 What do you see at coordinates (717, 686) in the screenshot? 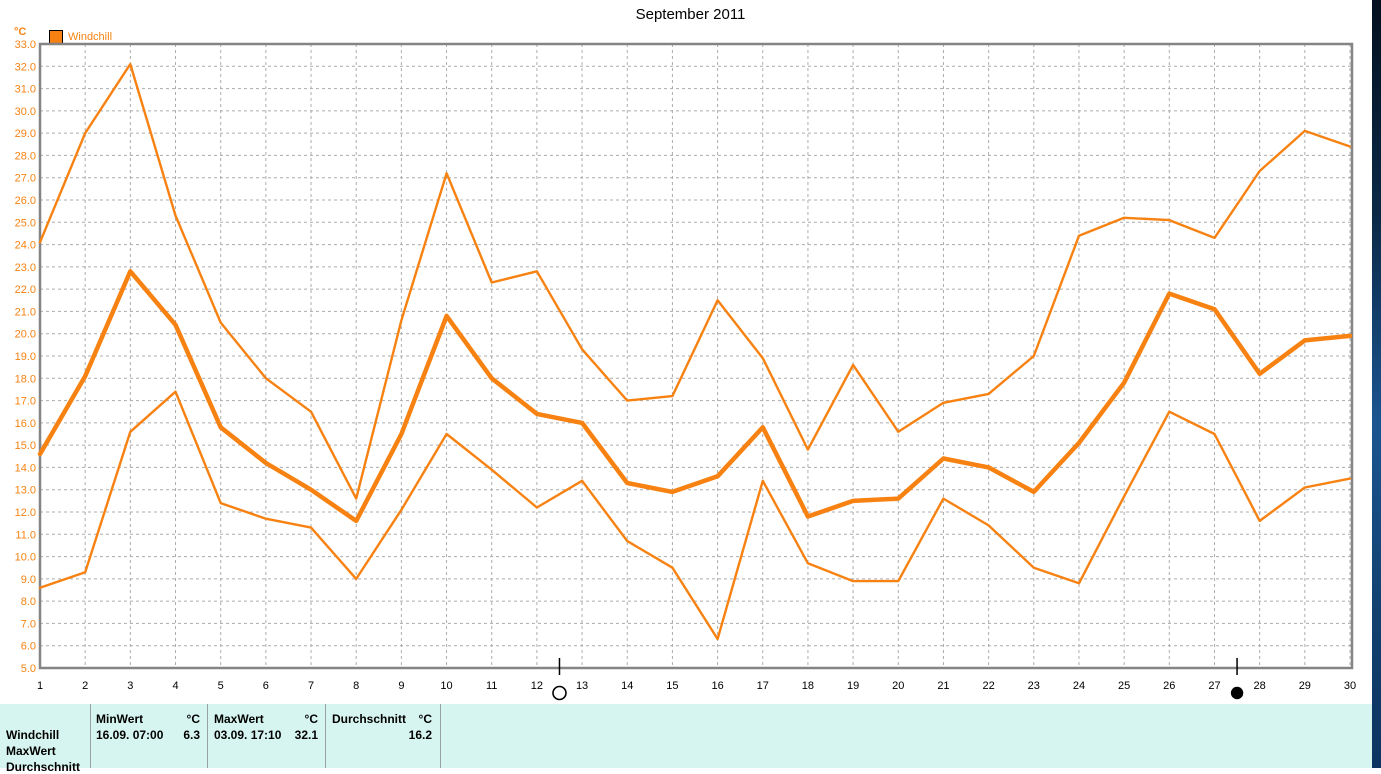
I see `svg-text: 16` at bounding box center [717, 686].